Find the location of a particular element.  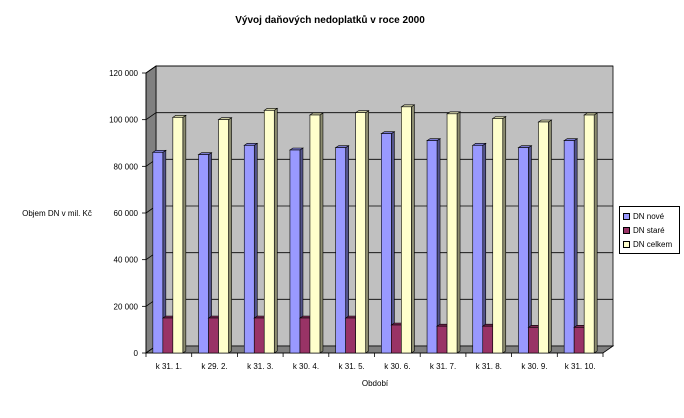

legend: DN nové DN staré DN celkem is located at coordinates (649, 230).